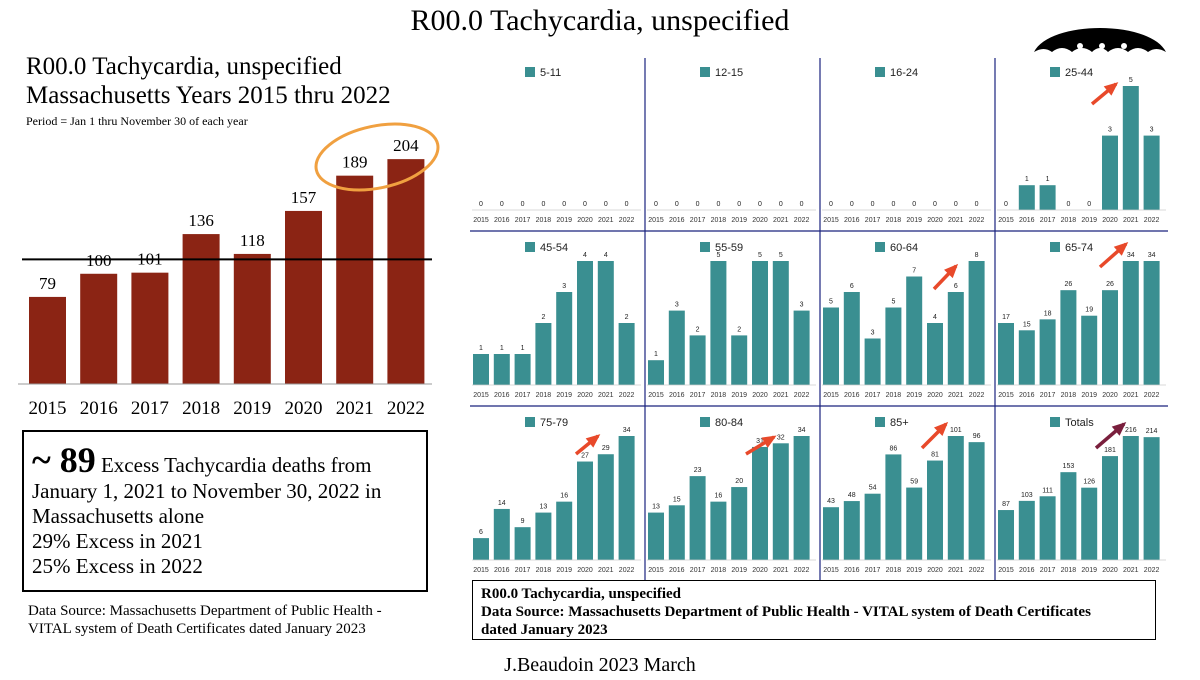 The height and width of the screenshot is (680, 1200). I want to click on excess-2021: 29% Excess in 2021, so click(117, 541).